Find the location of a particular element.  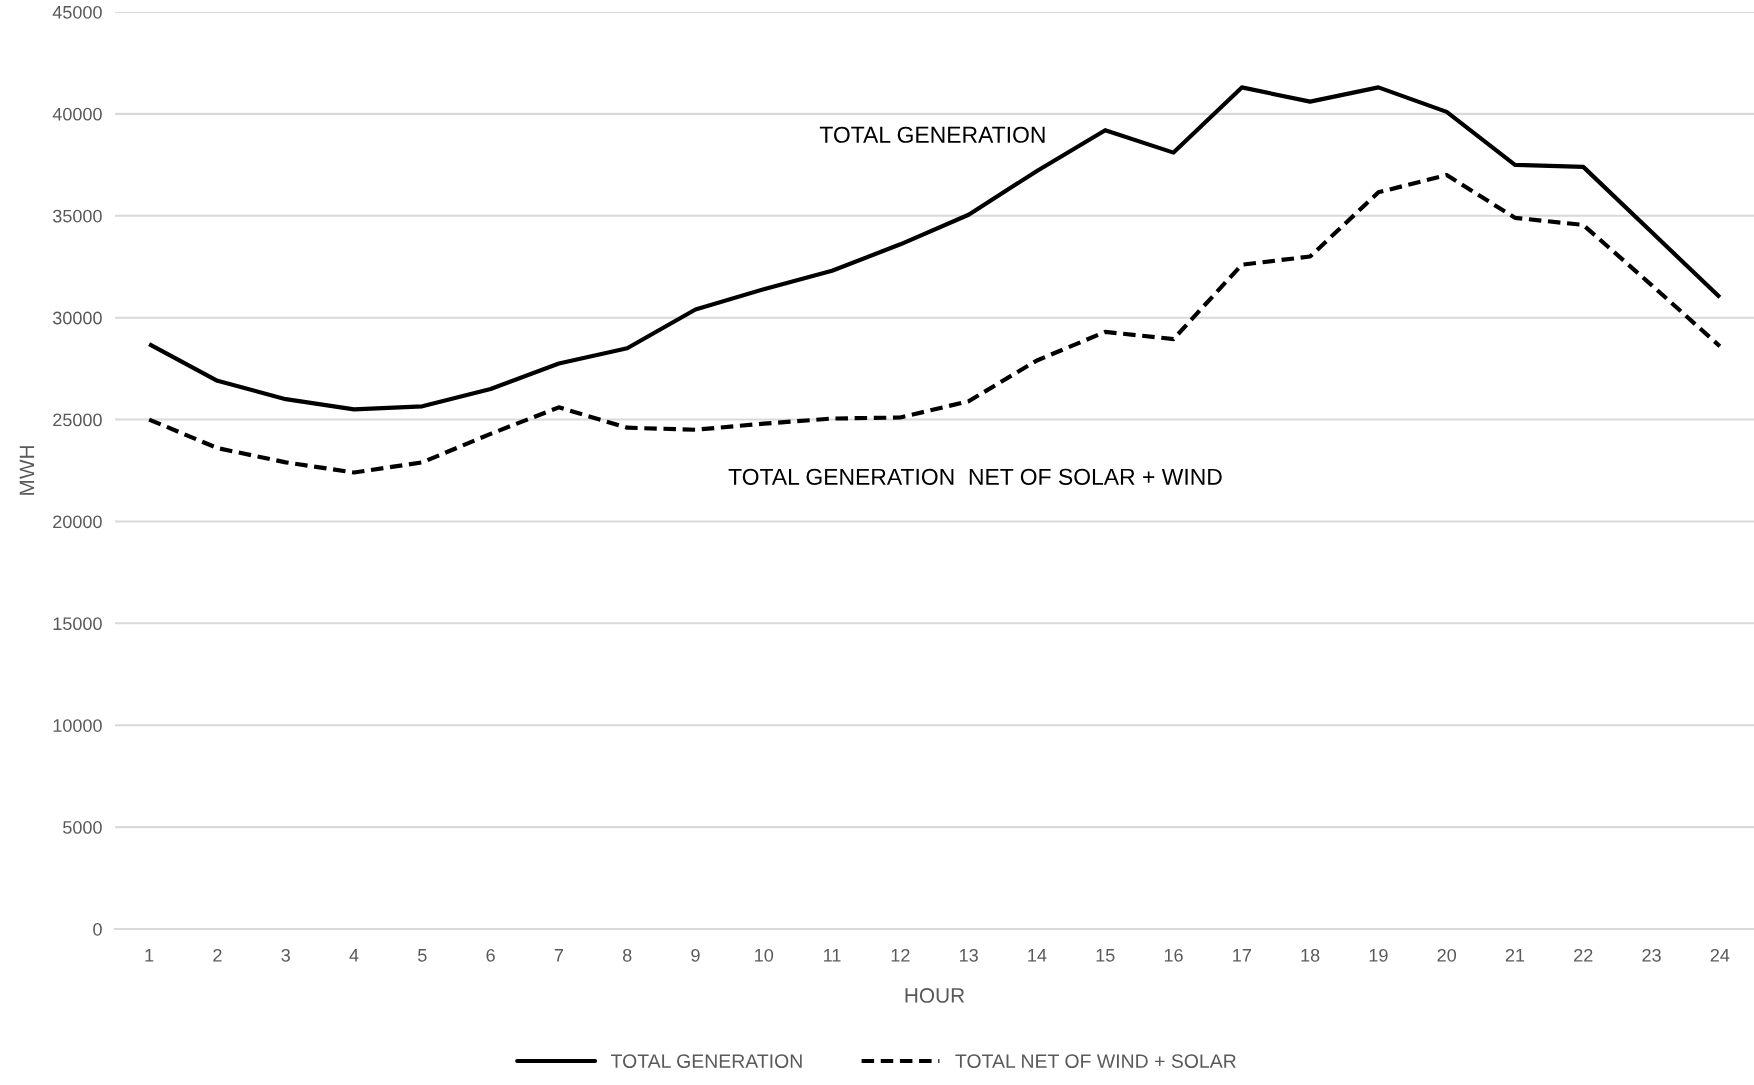

x-tick-label: 7 is located at coordinates (559, 955).